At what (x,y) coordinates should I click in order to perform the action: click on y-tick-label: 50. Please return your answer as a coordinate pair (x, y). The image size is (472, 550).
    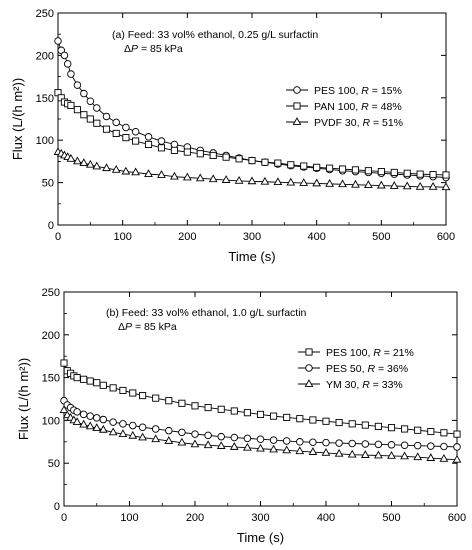
    Looking at the image, I should click on (48, 184).